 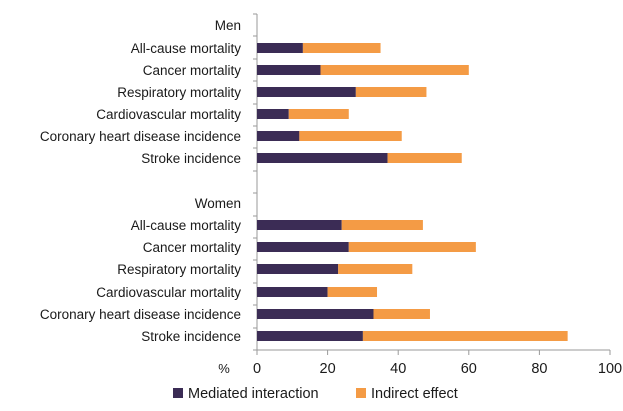 What do you see at coordinates (350, 136) in the screenshot?
I see `bar-men-coronary-heart-disease-incidence-indirect-effect` at bounding box center [350, 136].